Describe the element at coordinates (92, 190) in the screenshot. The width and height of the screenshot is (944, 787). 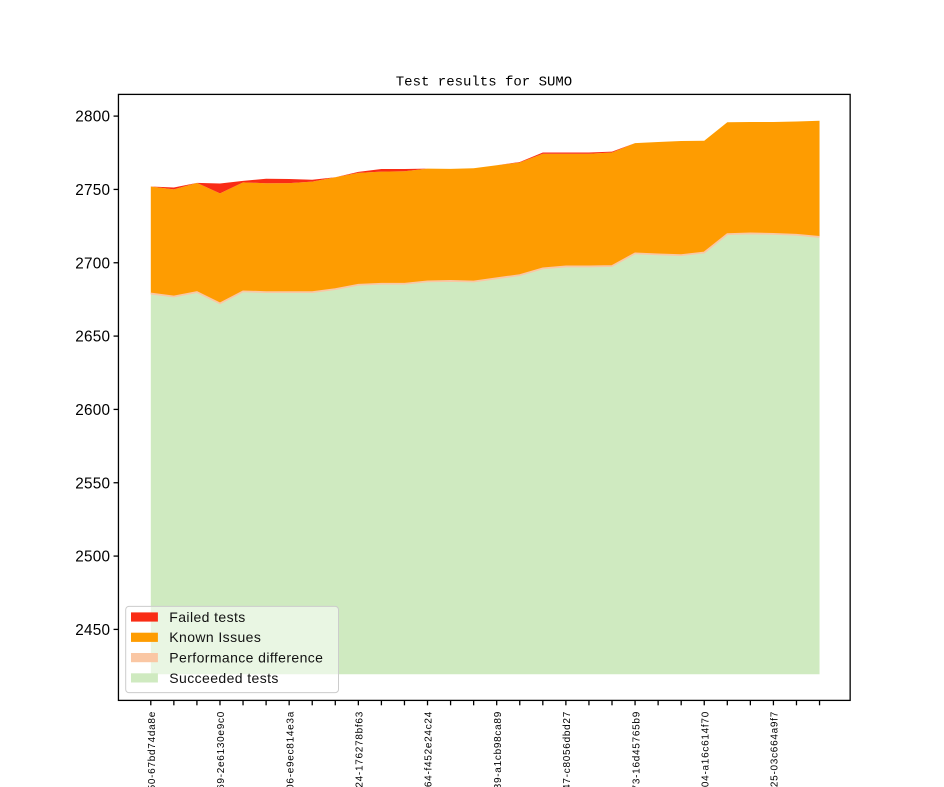
I see `svg-text: 2750` at that location.